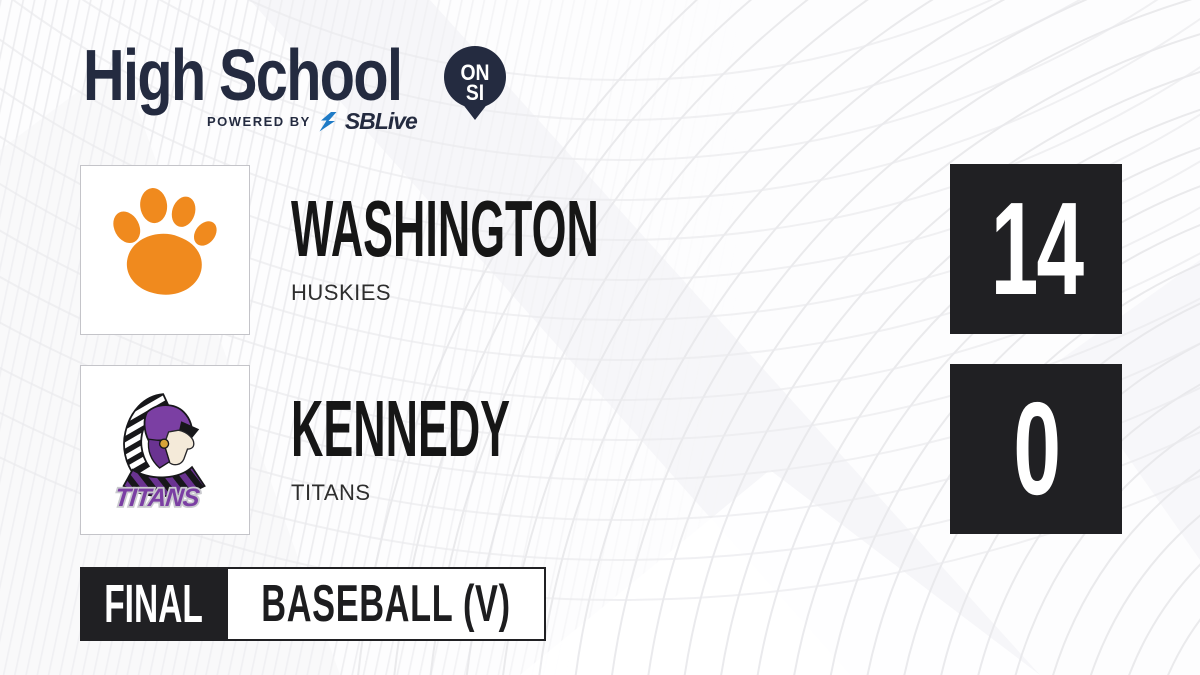 The width and height of the screenshot is (1200, 675). What do you see at coordinates (328, 121) in the screenshot?
I see `sblive-bolt-icon` at bounding box center [328, 121].